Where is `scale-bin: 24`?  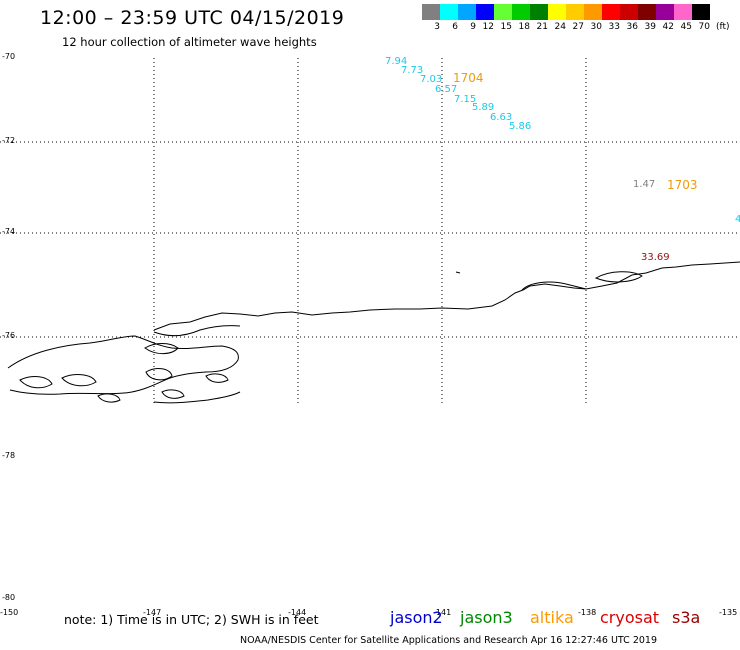 scale-bin: 24 is located at coordinates (557, 18).